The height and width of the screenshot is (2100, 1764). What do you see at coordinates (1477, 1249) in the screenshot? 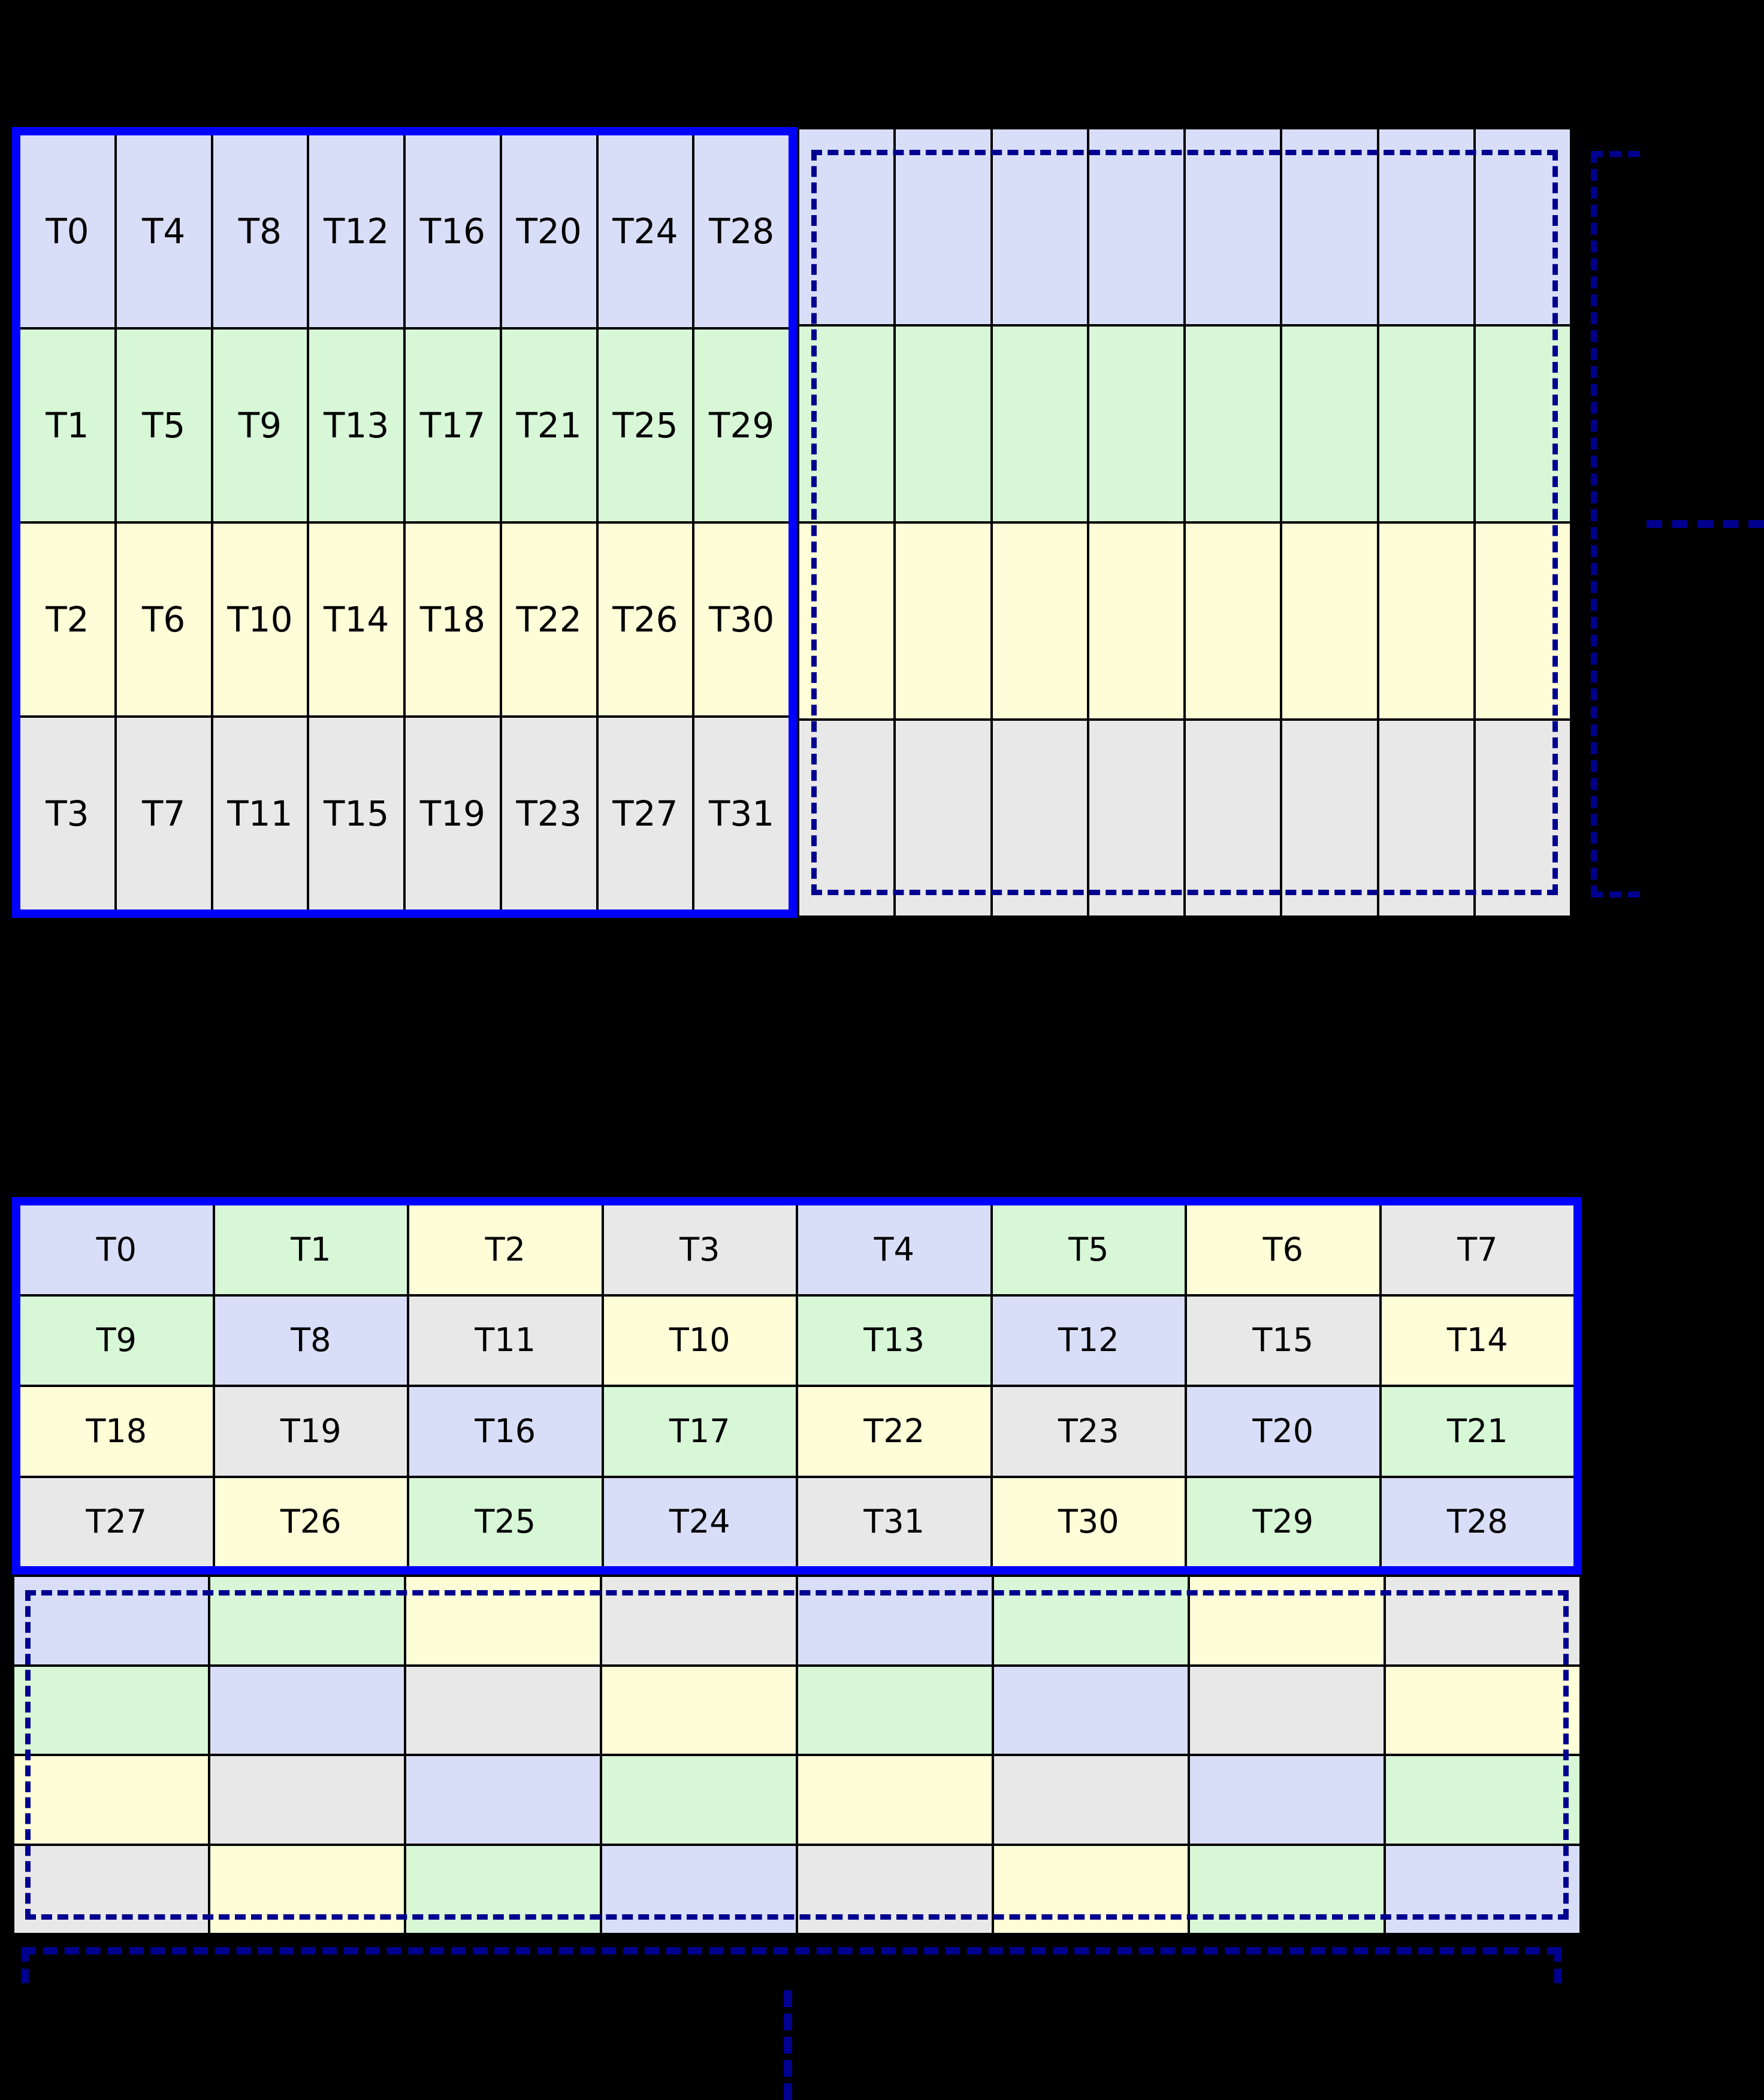
I see `thread-cell: T7` at bounding box center [1477, 1249].